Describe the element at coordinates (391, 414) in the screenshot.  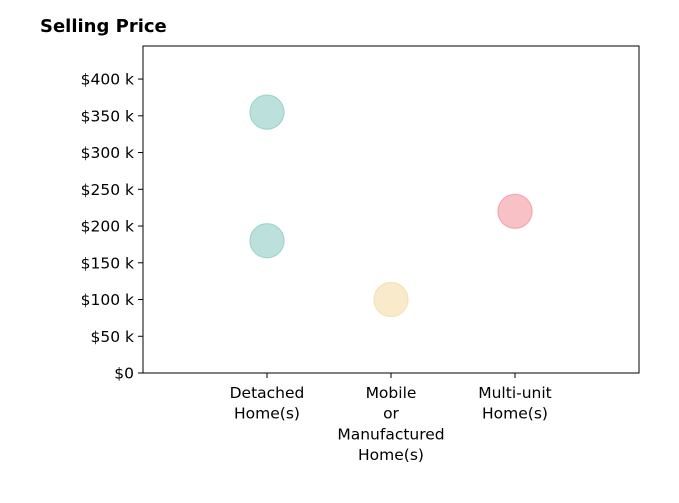
I see `x-tick-label-line: or` at that location.